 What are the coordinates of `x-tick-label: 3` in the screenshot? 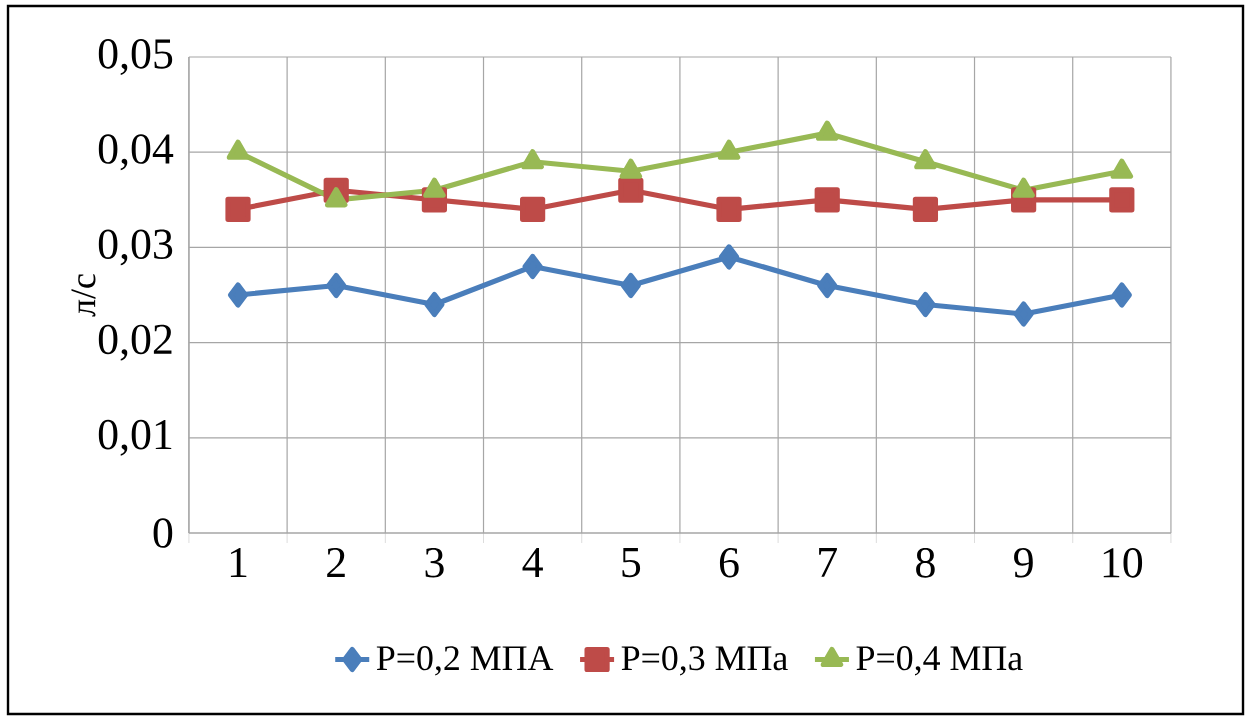 It's located at (434, 563).